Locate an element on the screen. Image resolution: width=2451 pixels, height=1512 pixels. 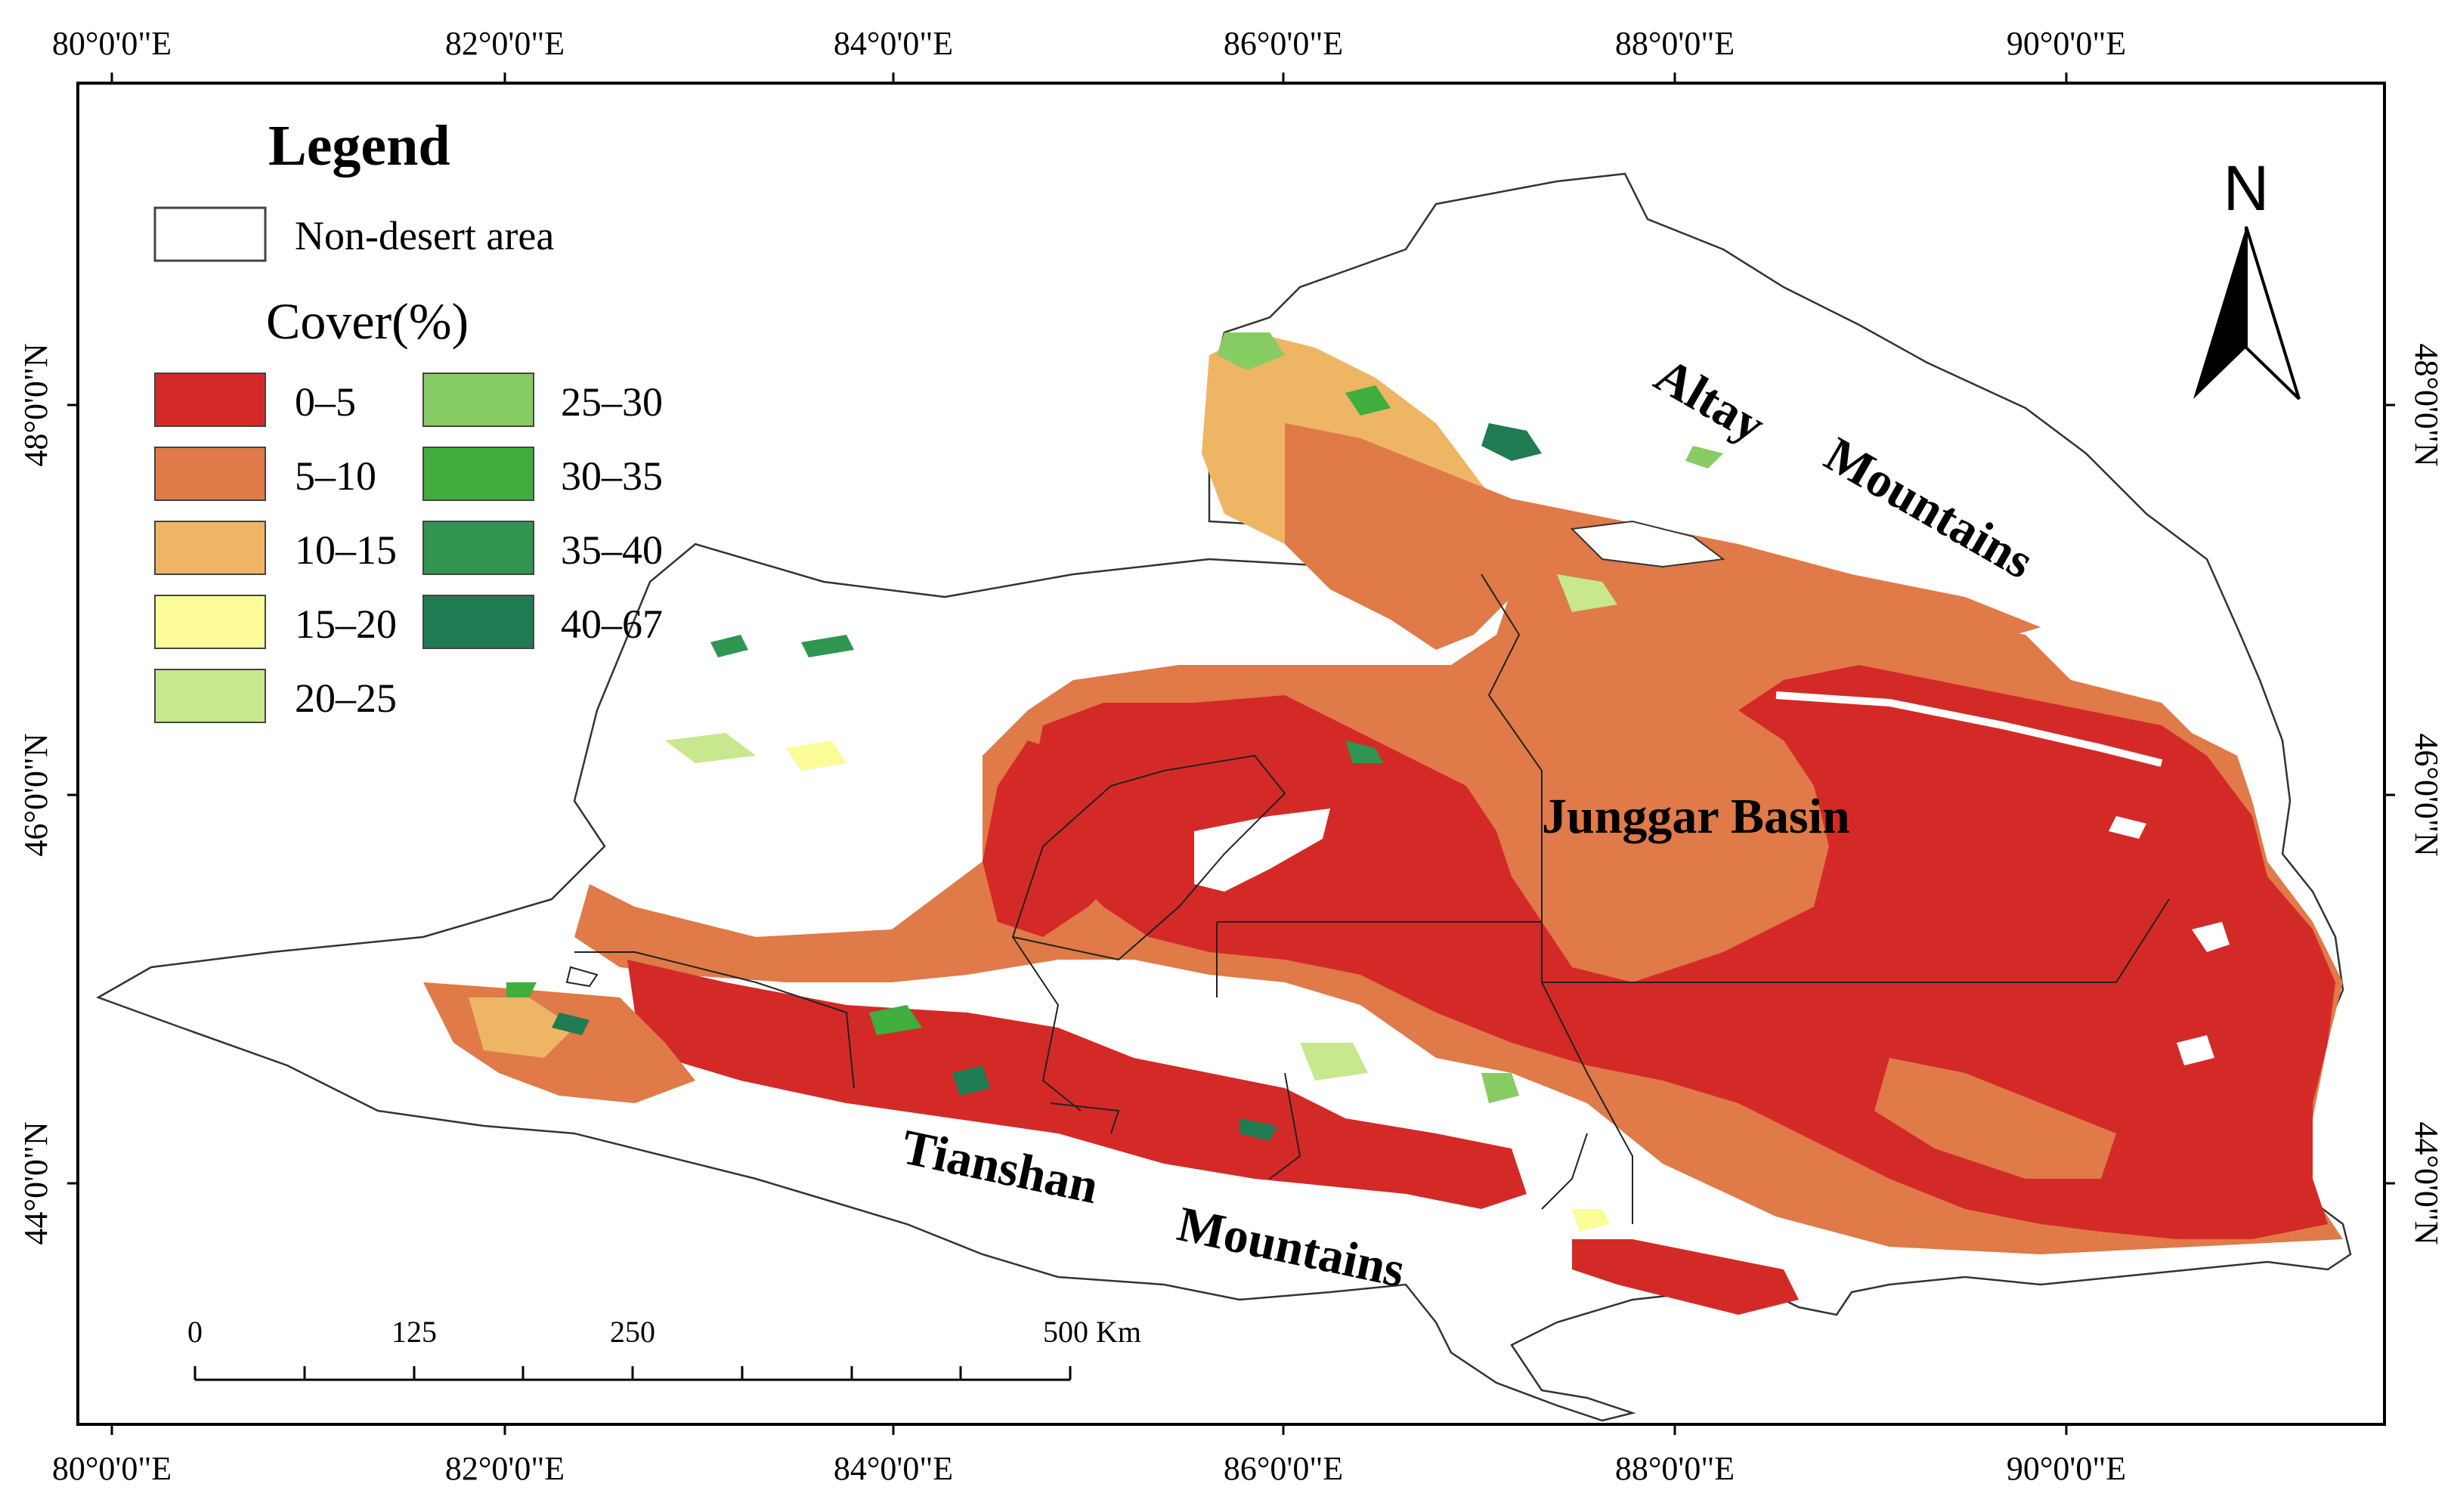
lon-label-bottom-82: 82°0'0"E is located at coordinates (505, 1468).